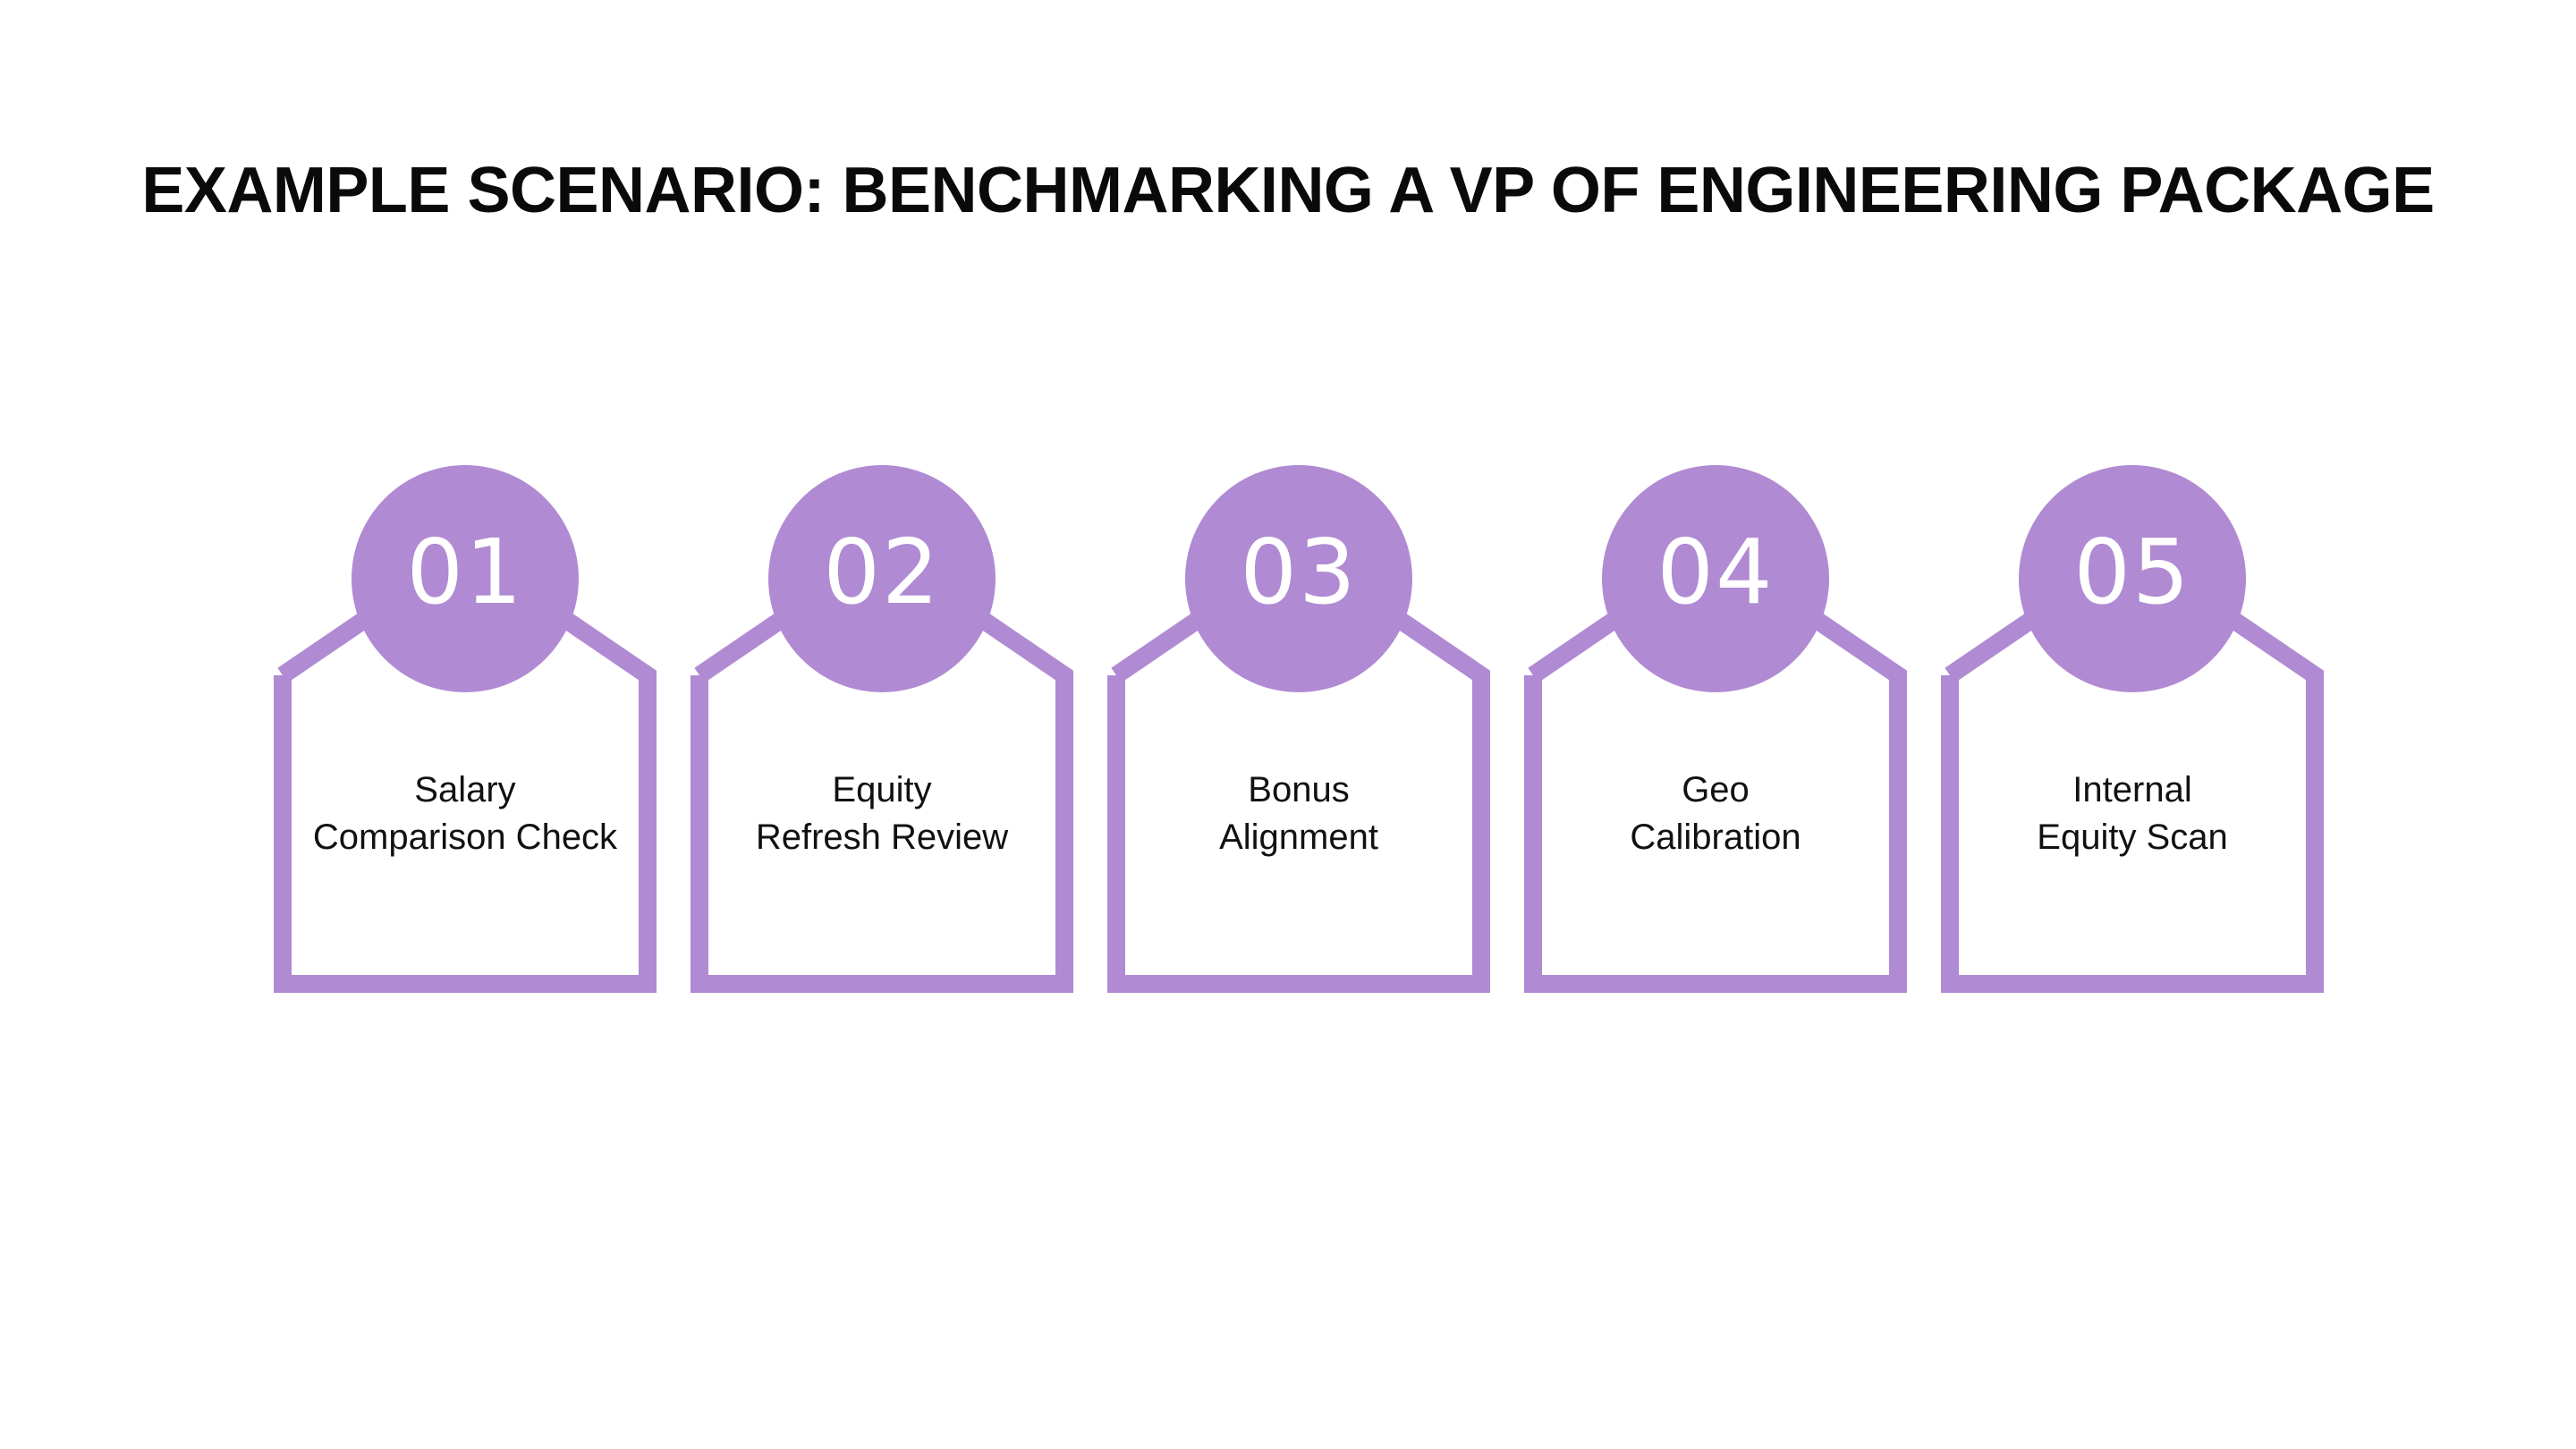 This screenshot has width=2576, height=1449. I want to click on step-label: Equity Refresh Review, so click(882, 814).